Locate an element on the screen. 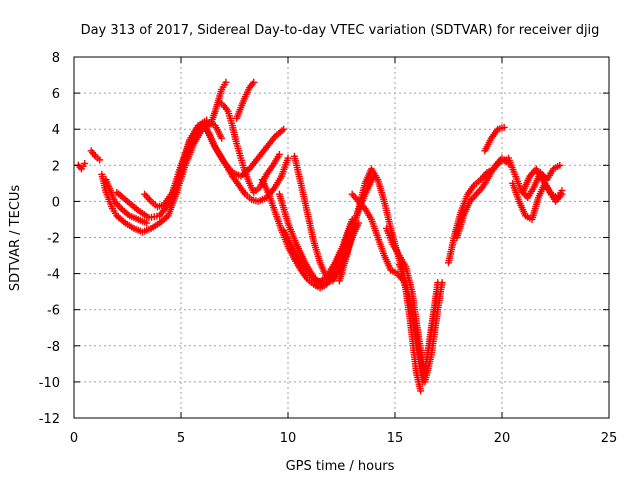  y-tick-label: 6 is located at coordinates (56, 94).